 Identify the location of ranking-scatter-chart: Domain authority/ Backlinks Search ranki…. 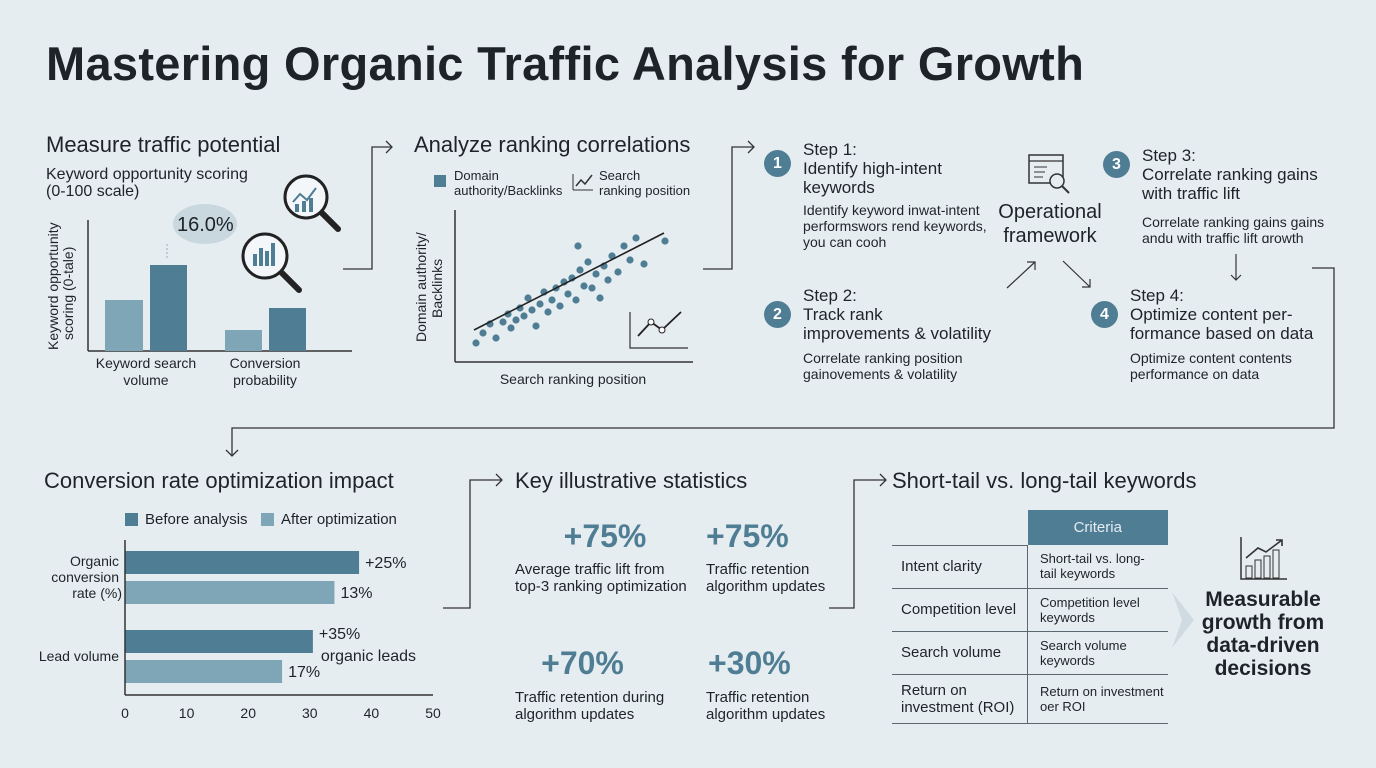
(553, 298).